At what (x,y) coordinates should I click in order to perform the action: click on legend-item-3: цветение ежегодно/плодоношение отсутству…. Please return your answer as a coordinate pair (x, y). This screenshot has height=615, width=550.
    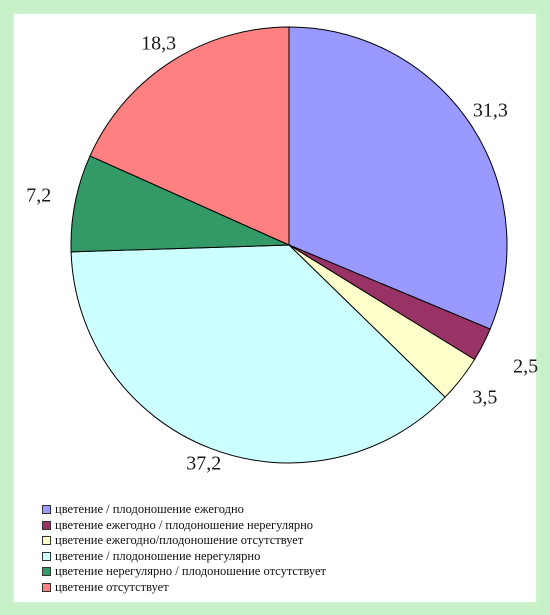
    Looking at the image, I should click on (184, 541).